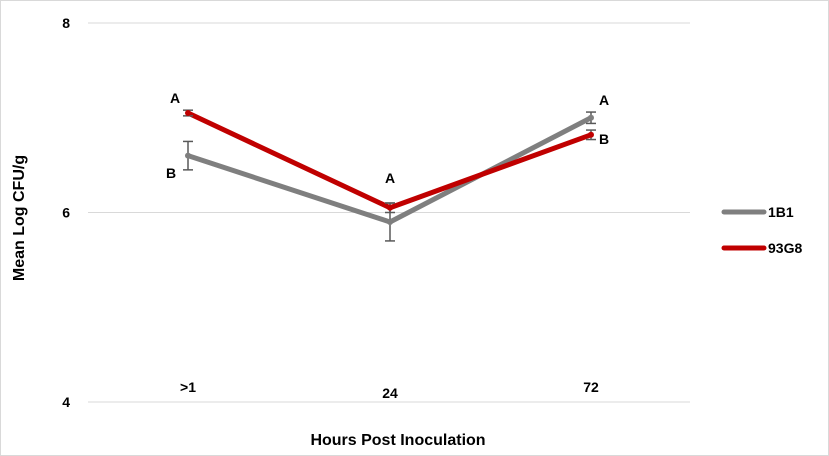 The image size is (829, 456). I want to click on y-tick-labels: 4 6 8, so click(66, 212).